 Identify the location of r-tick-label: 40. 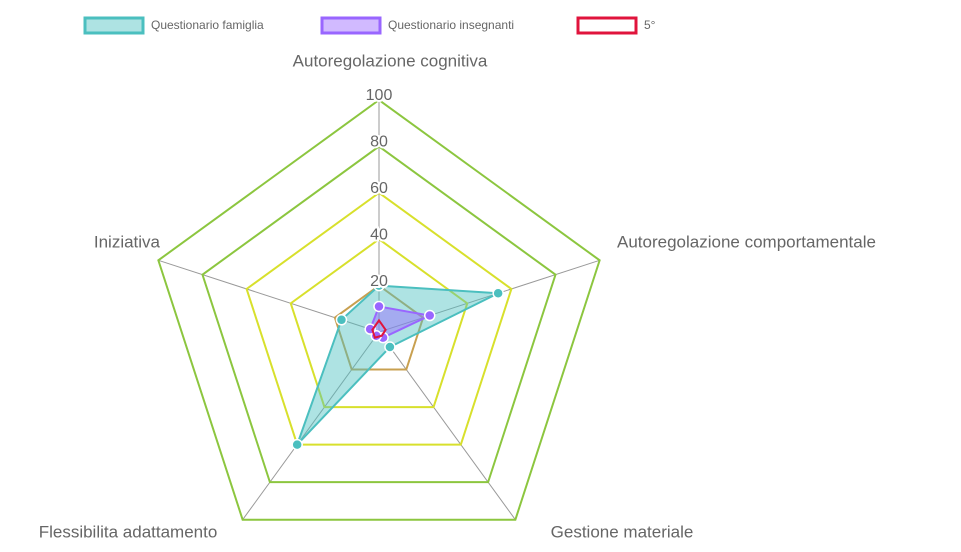
(379, 234).